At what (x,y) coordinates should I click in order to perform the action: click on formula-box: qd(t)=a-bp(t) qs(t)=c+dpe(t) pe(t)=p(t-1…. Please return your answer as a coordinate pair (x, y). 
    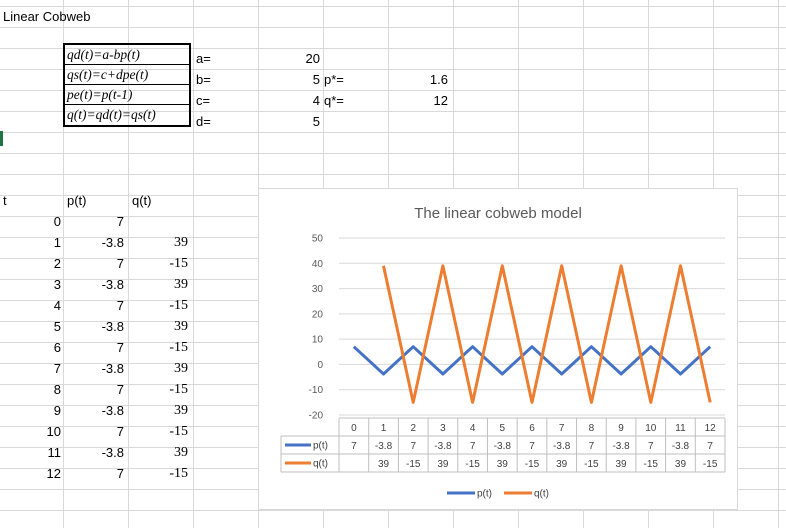
    Looking at the image, I should click on (127, 85).